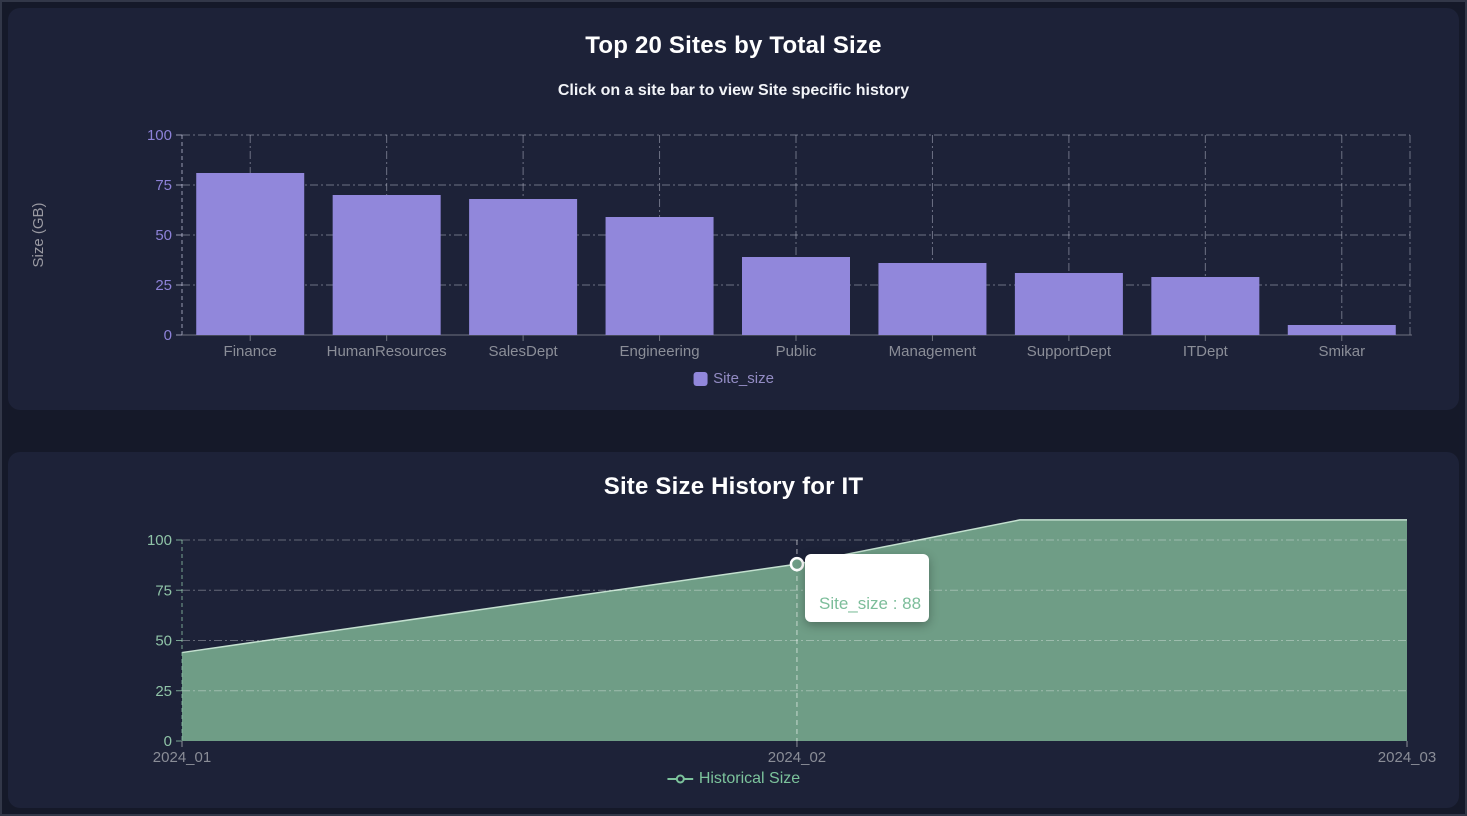  What do you see at coordinates (867, 588) in the screenshot?
I see `chart-tooltip: Site_size : 88` at bounding box center [867, 588].